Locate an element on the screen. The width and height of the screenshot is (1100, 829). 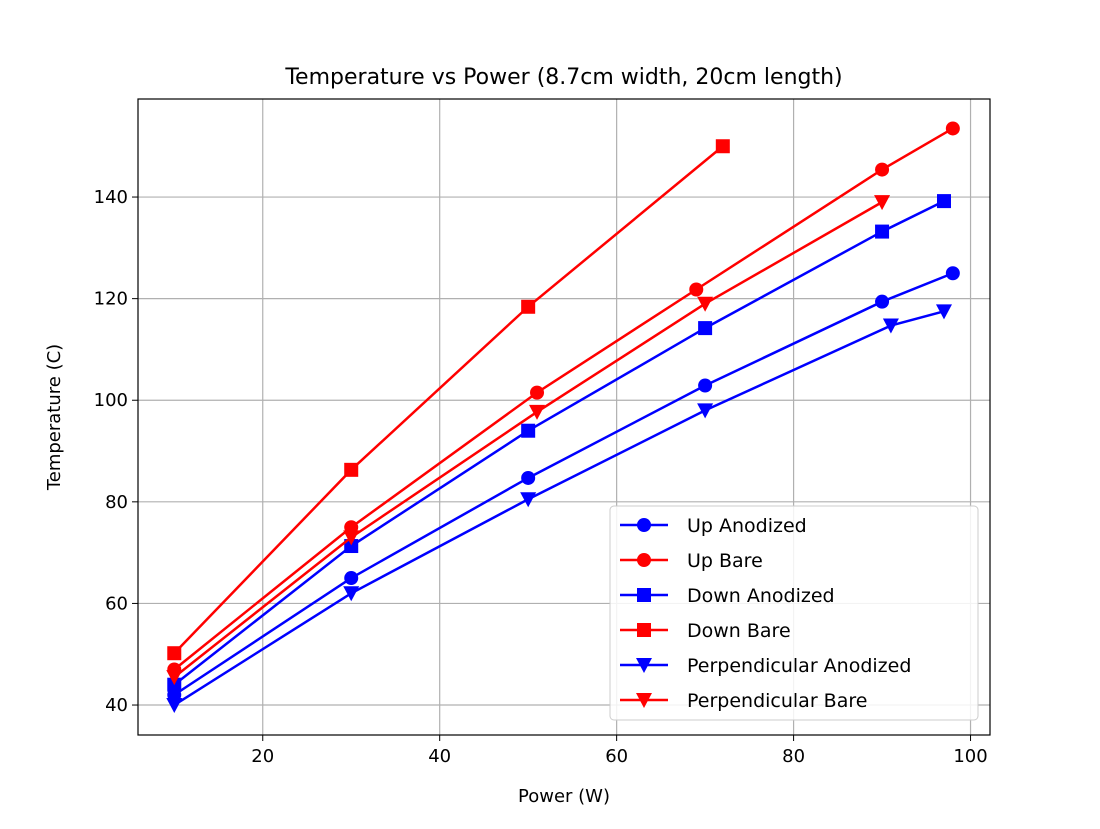
x-tick-label: 40 is located at coordinates (439, 756).